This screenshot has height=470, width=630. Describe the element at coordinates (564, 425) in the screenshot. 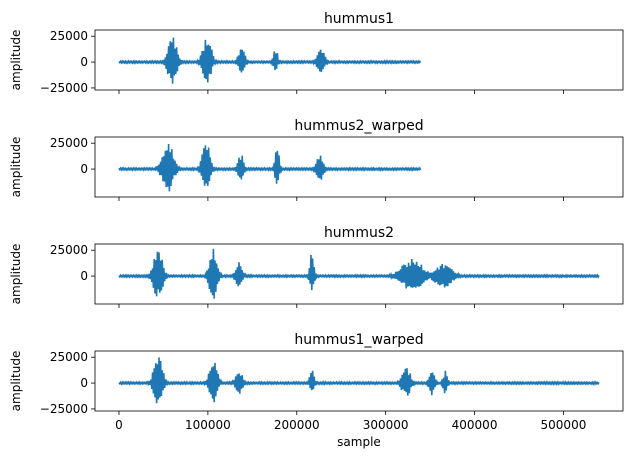

I see `x-tick-label: 500000` at that location.